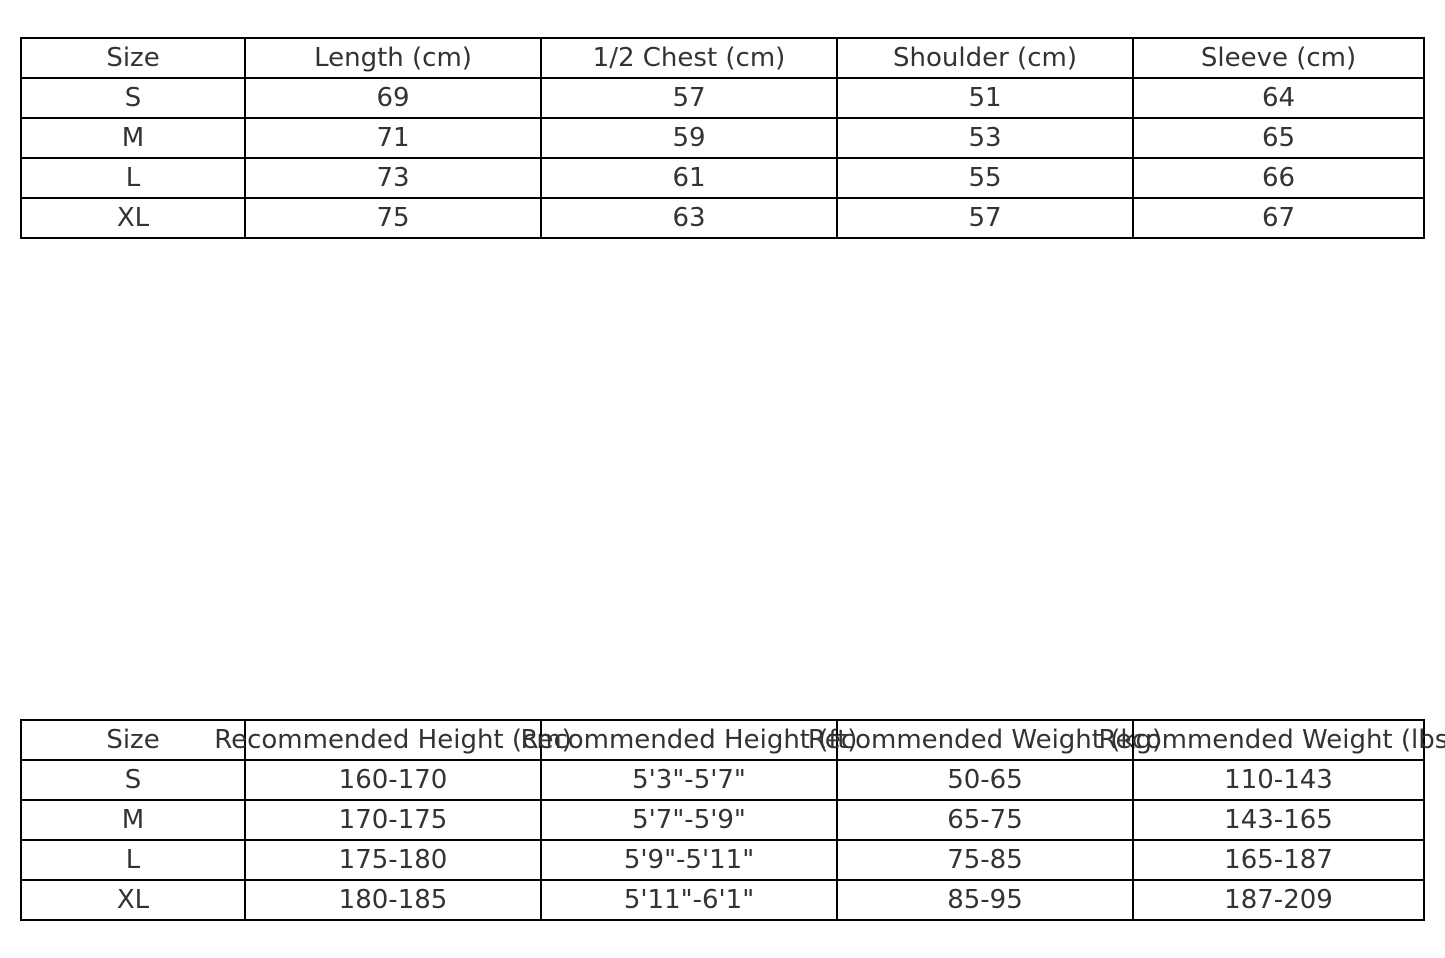 The height and width of the screenshot is (958, 1445). I want to click on table-cell: 110-143, so click(1277, 780).